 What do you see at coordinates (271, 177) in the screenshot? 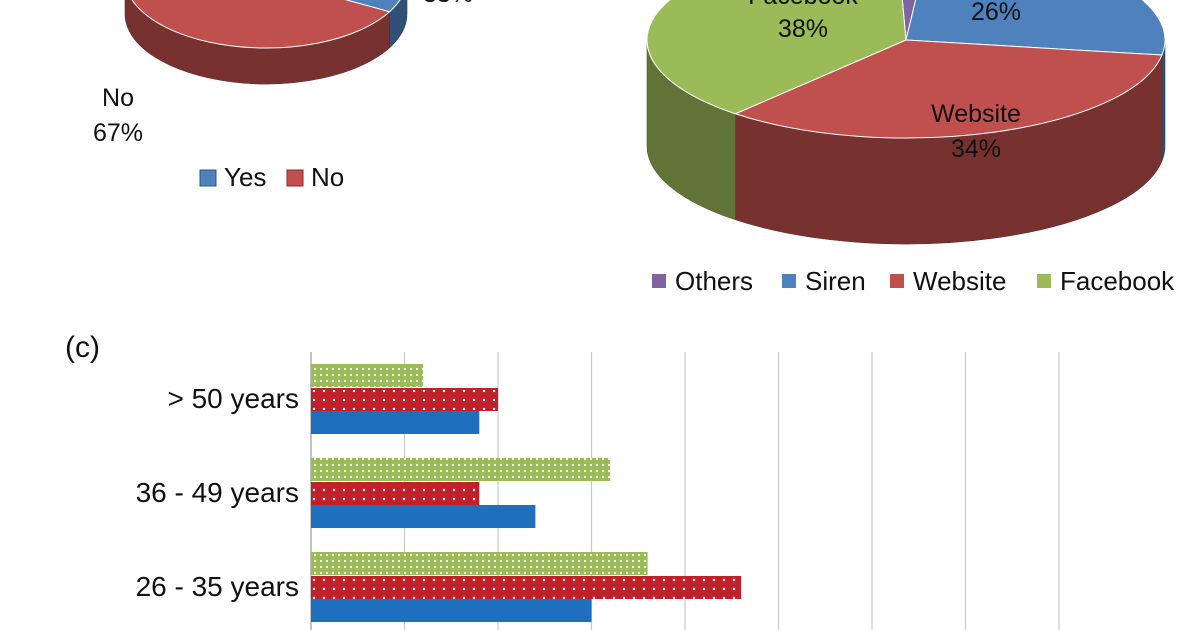
I see `pie-a-legend: Yes No` at bounding box center [271, 177].